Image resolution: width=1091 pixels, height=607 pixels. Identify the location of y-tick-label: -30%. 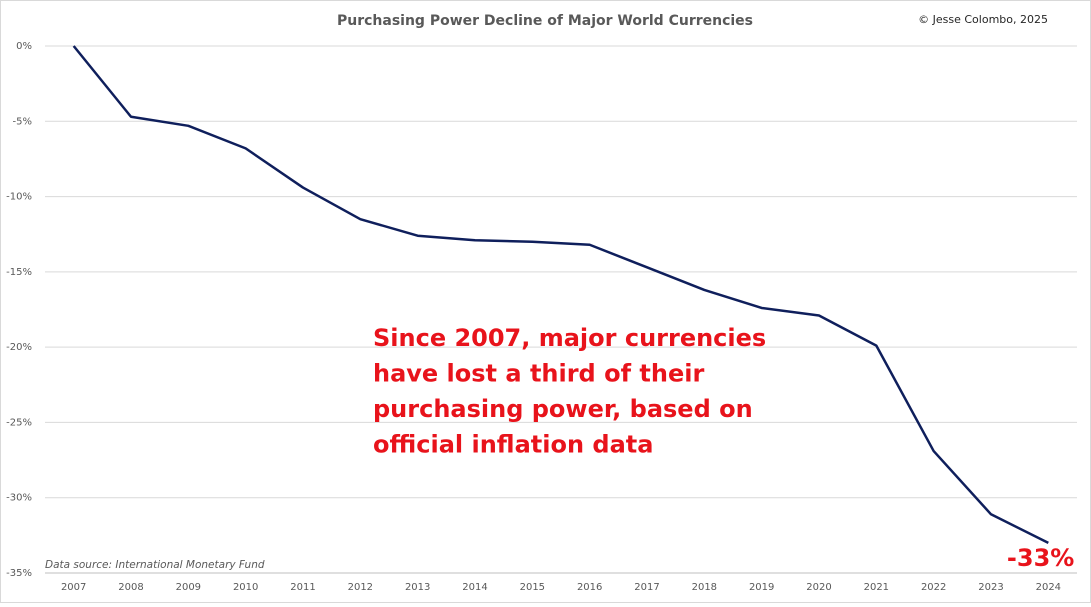
(19, 498).